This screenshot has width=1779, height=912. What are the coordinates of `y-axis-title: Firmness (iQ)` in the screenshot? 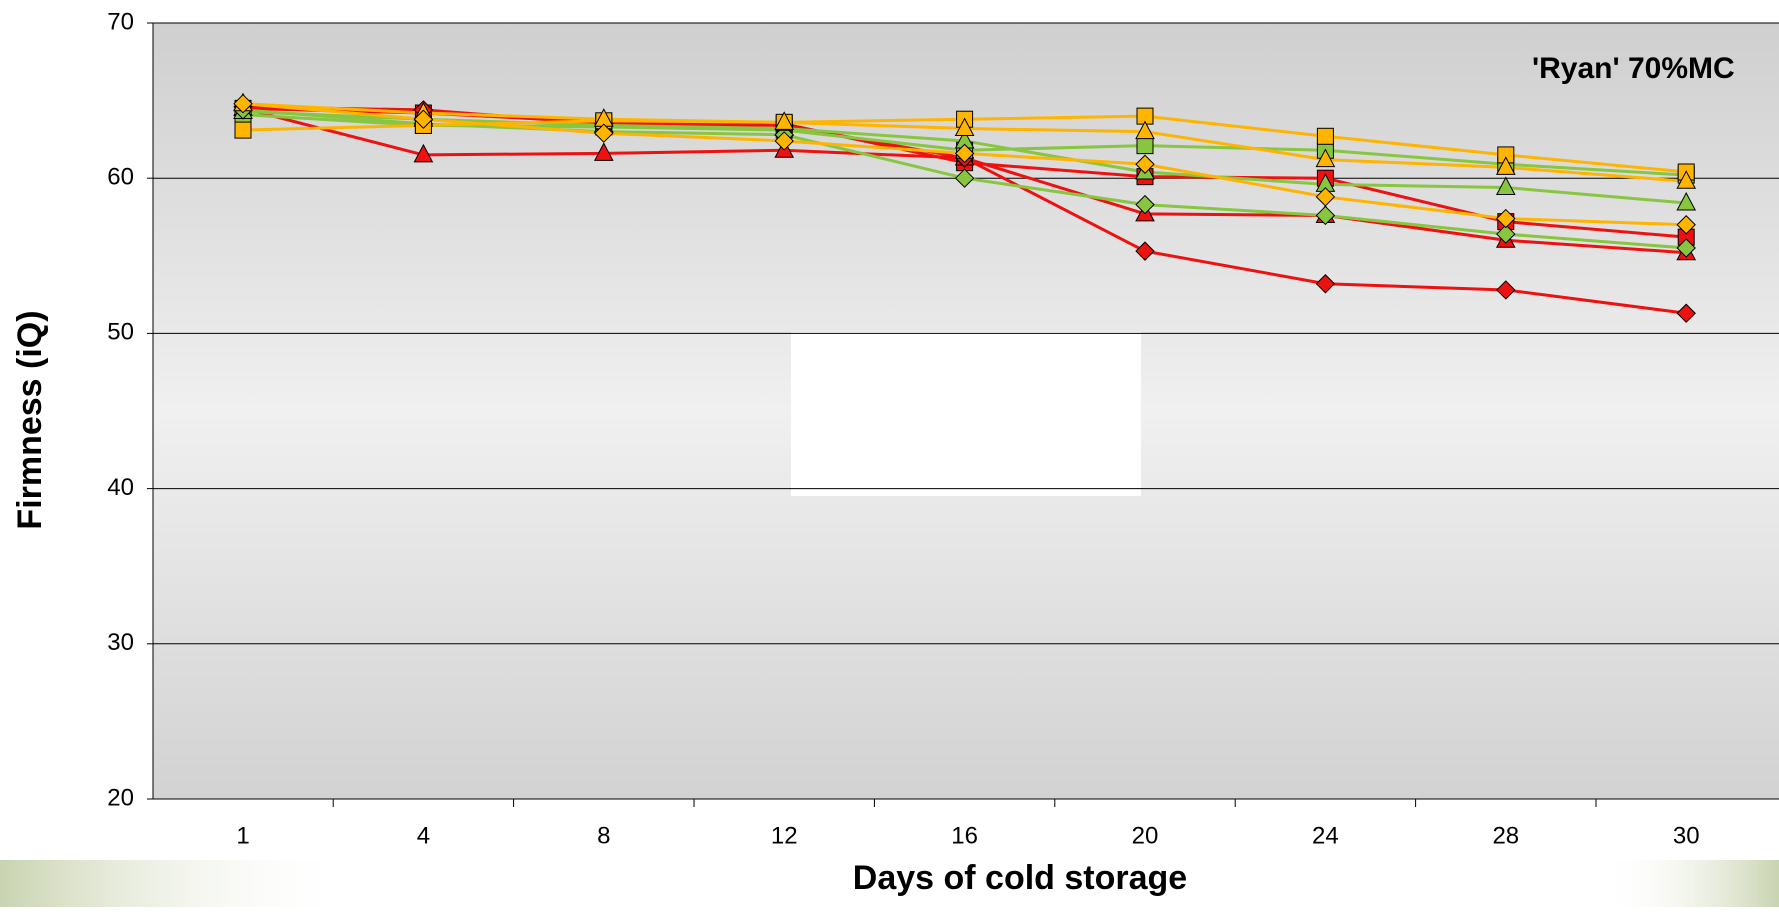 It's located at (30, 419).